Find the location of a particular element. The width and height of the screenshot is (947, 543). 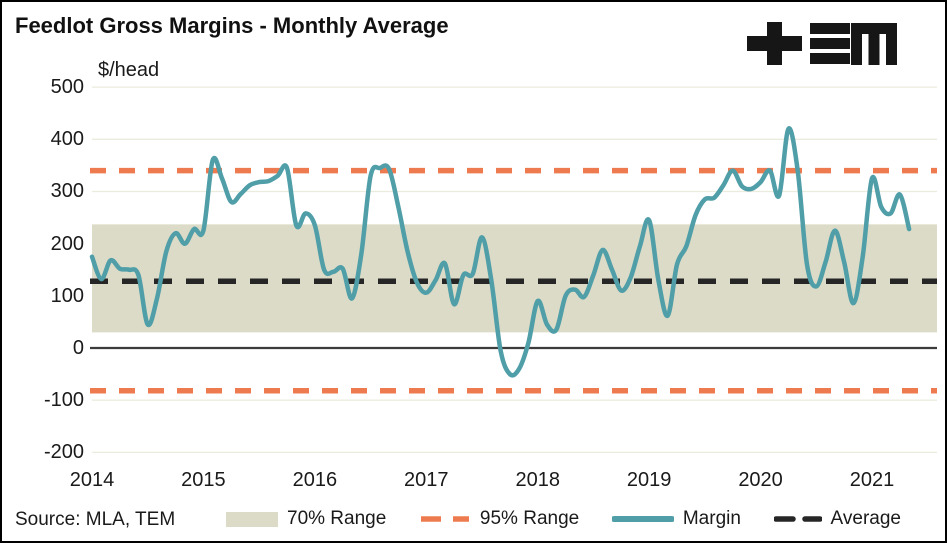

legend-item-margin: Margin is located at coordinates (676, 519).